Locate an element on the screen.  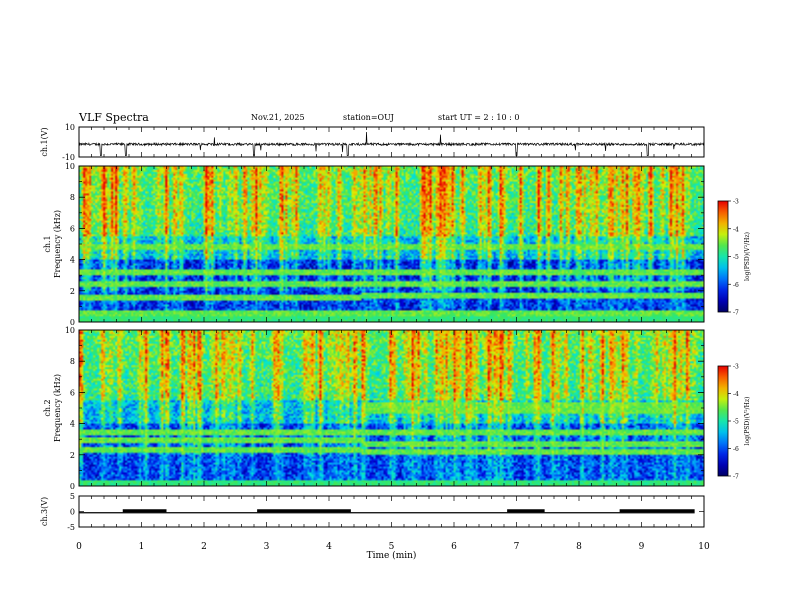
x-tick-label: 2 is located at coordinates (204, 547).